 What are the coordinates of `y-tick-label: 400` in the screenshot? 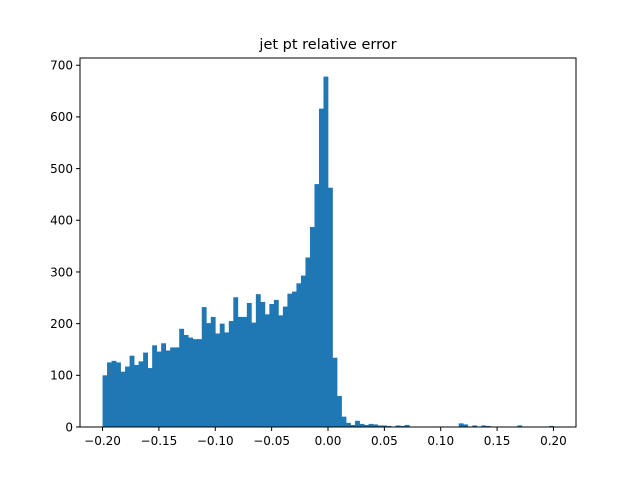 It's located at (61, 221).